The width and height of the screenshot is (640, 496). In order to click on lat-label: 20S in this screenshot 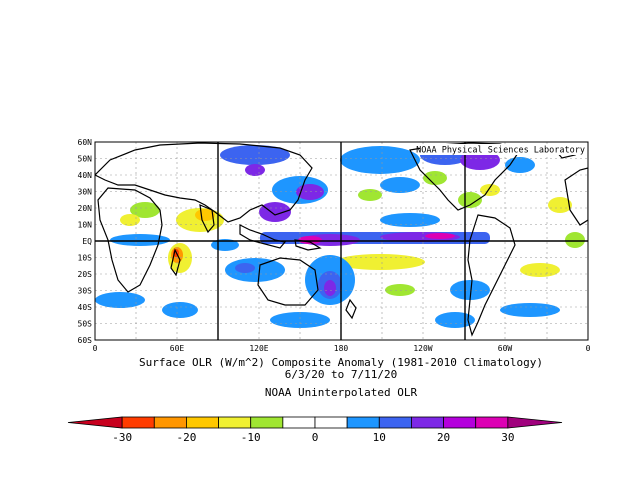, I will do `click(85, 274)`.